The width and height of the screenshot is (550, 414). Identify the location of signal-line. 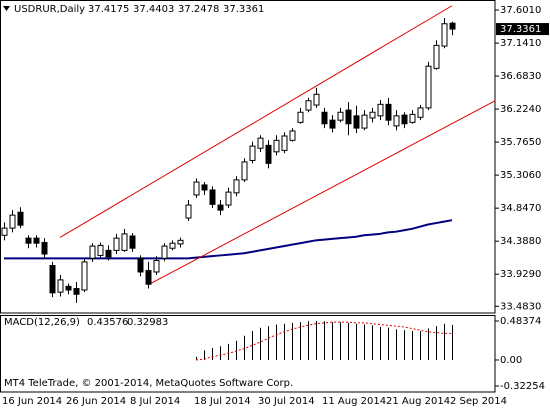
(324, 341).